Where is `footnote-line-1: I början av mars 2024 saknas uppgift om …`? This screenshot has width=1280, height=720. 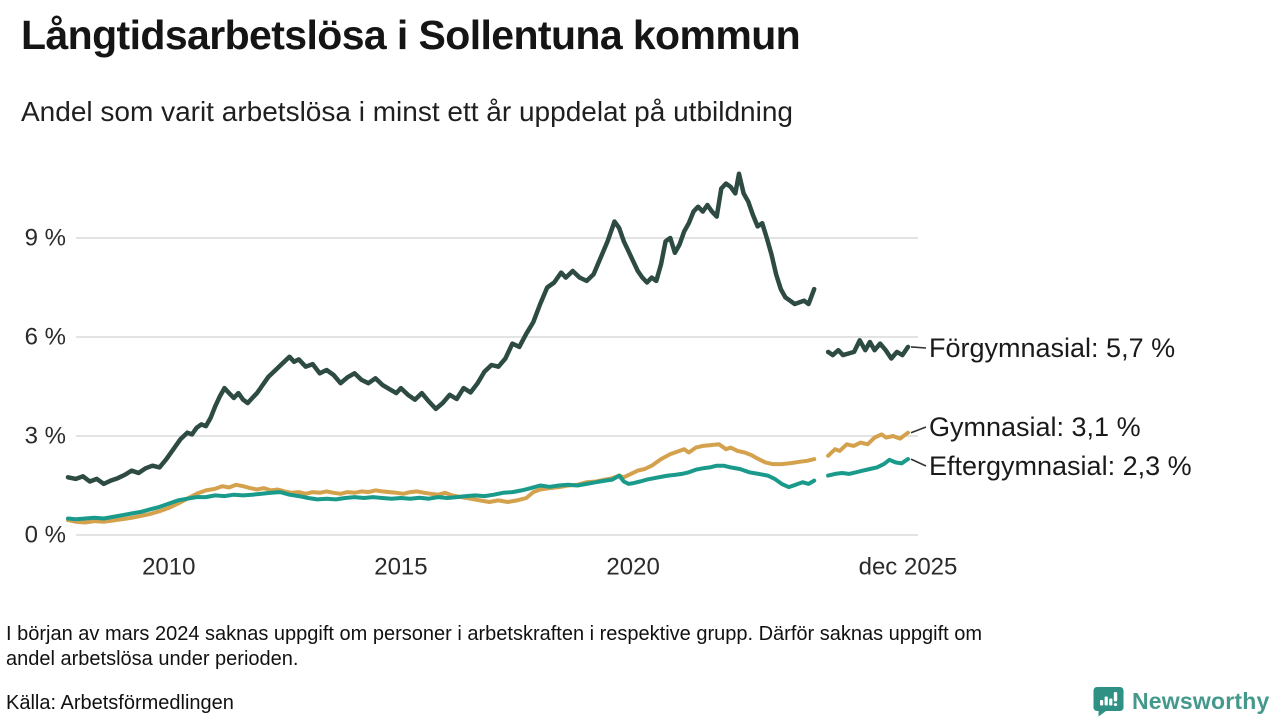
footnote-line-1: I början av mars 2024 saknas uppgift om … is located at coordinates (494, 634).